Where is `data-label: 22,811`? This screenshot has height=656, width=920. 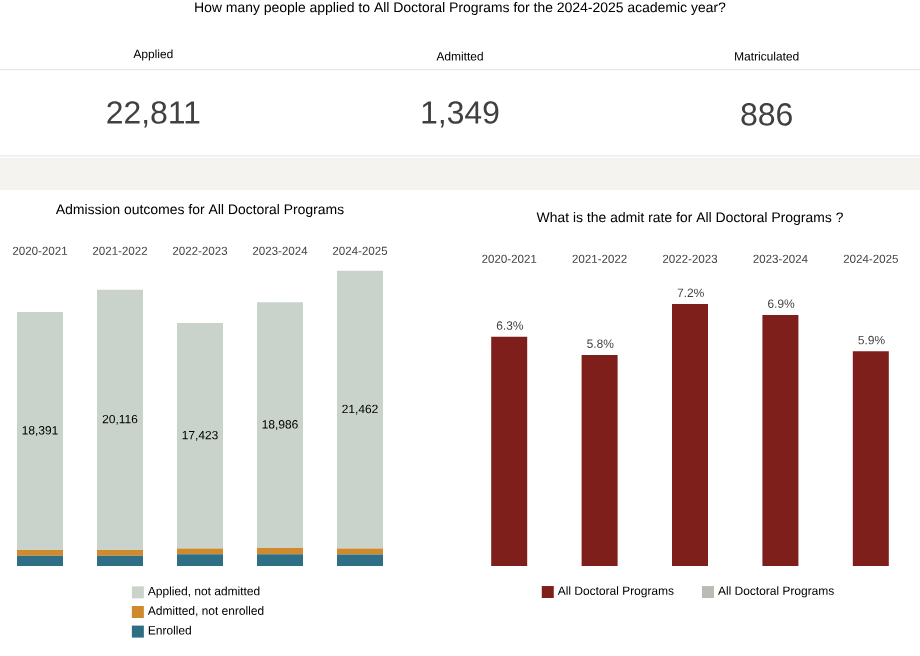 data-label: 22,811 is located at coordinates (153, 114).